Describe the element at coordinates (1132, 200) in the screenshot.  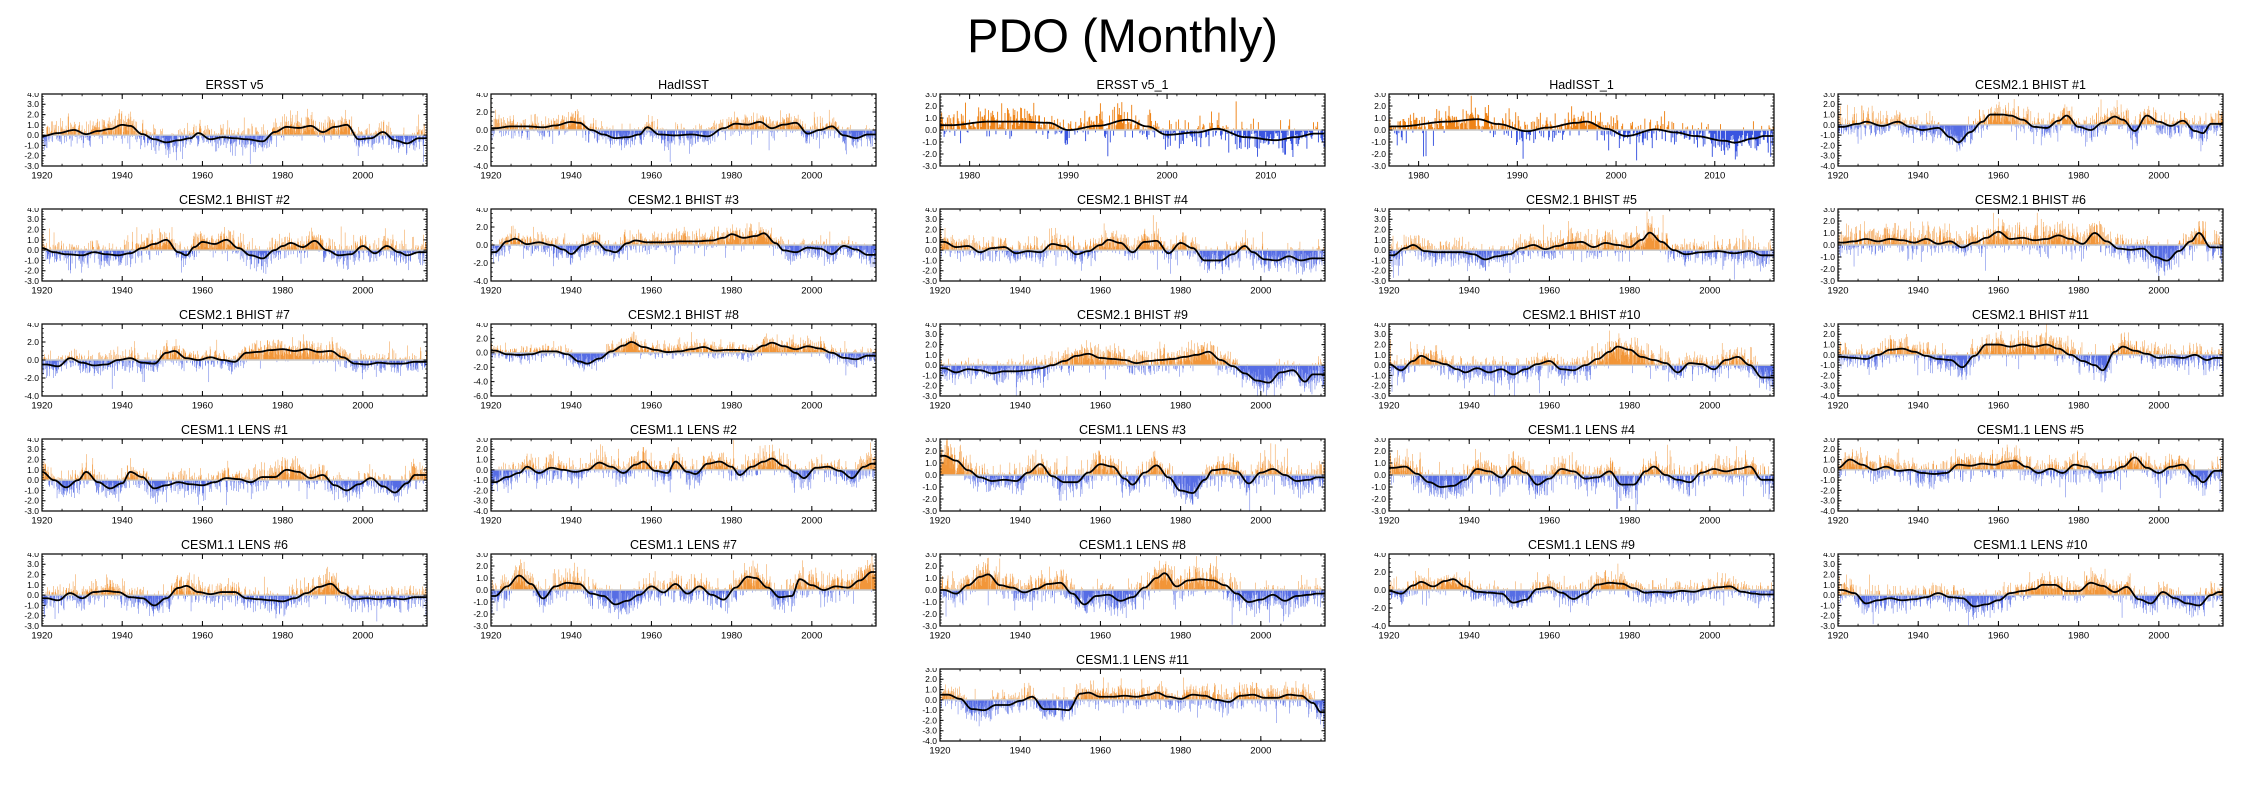
I see `panel-title: CESM2.1 BHIST #4` at that location.